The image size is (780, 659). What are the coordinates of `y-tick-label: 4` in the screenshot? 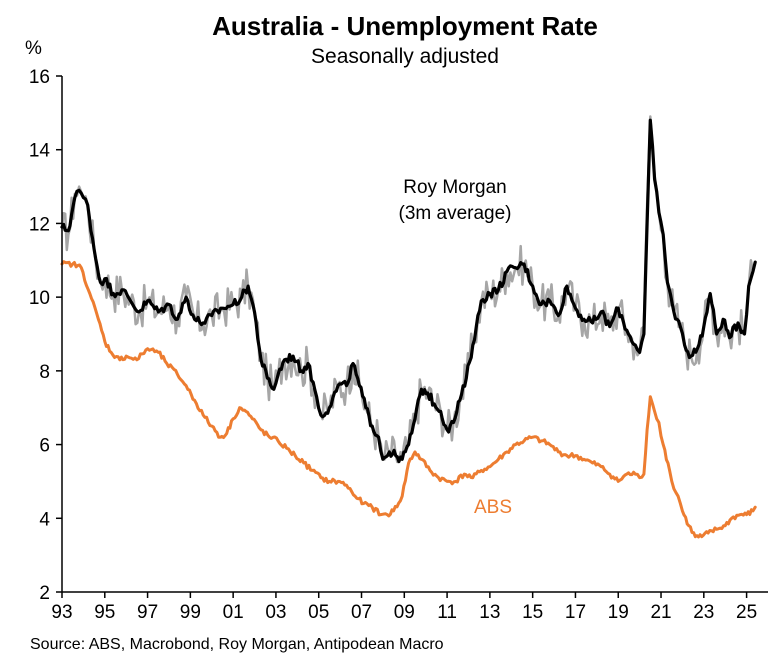 It's located at (44, 519).